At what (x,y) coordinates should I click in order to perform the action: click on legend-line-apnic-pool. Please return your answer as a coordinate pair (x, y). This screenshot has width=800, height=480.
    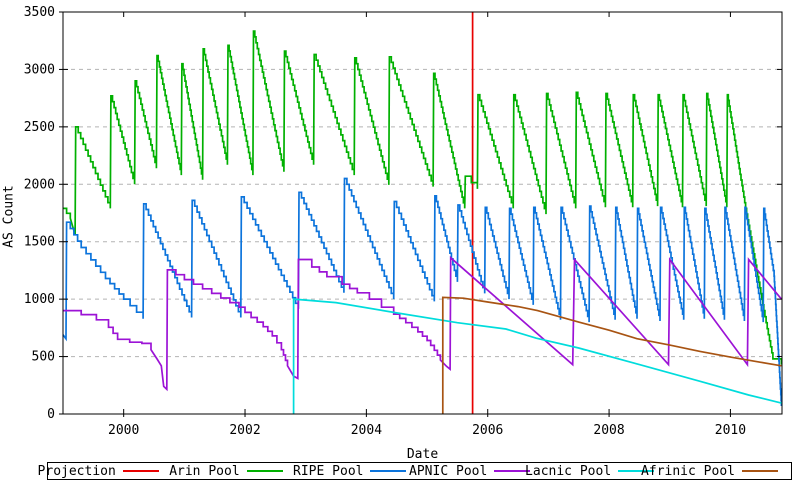
    Looking at the image, I should click on (512, 471).